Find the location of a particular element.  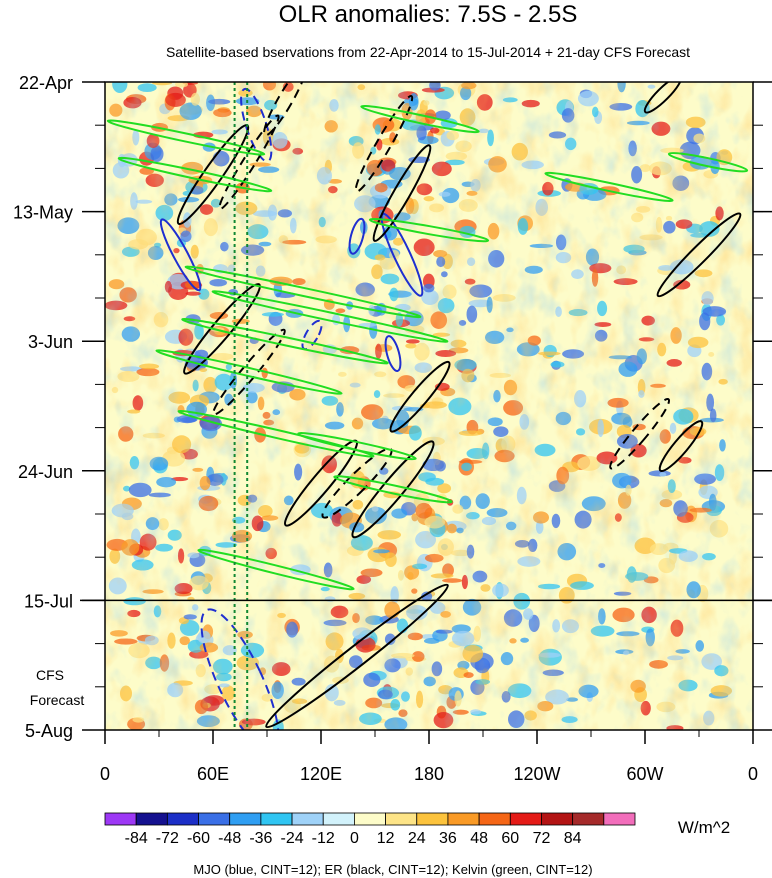

y-tick-label: 22-Apr is located at coordinates (46, 83).